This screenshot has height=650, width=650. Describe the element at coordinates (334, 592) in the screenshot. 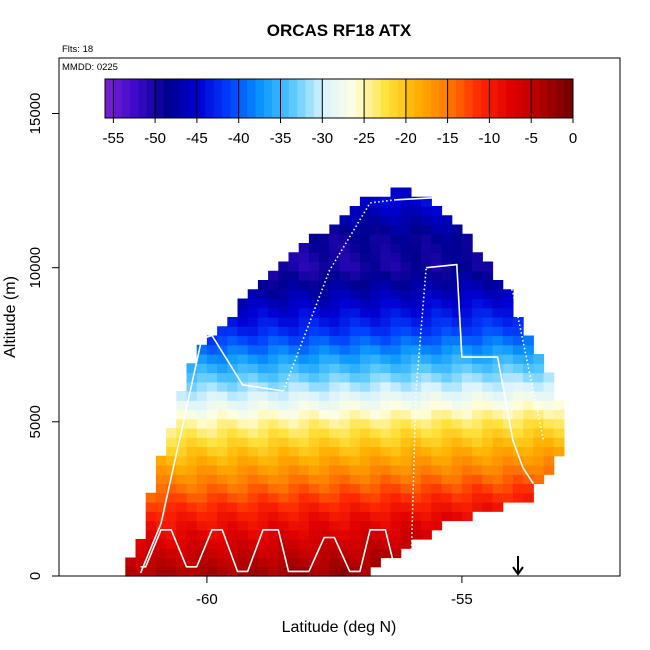

I see `x-axis: -60 -55` at that location.